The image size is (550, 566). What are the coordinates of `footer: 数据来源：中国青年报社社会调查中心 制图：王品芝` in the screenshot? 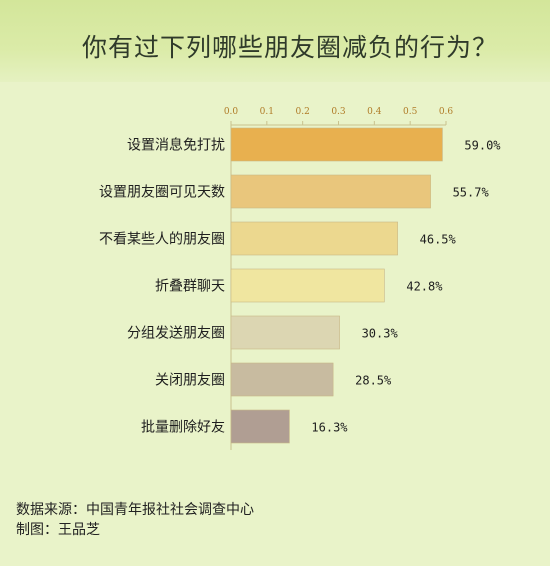 It's located at (135, 520).